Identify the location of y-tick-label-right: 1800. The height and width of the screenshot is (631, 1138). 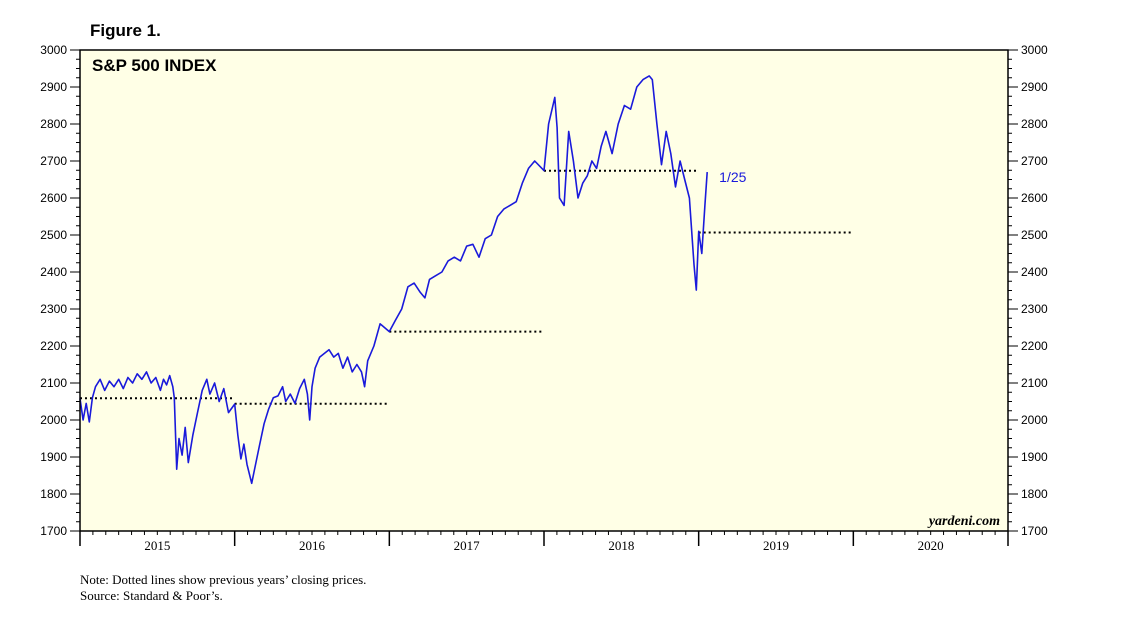
(1034, 494).